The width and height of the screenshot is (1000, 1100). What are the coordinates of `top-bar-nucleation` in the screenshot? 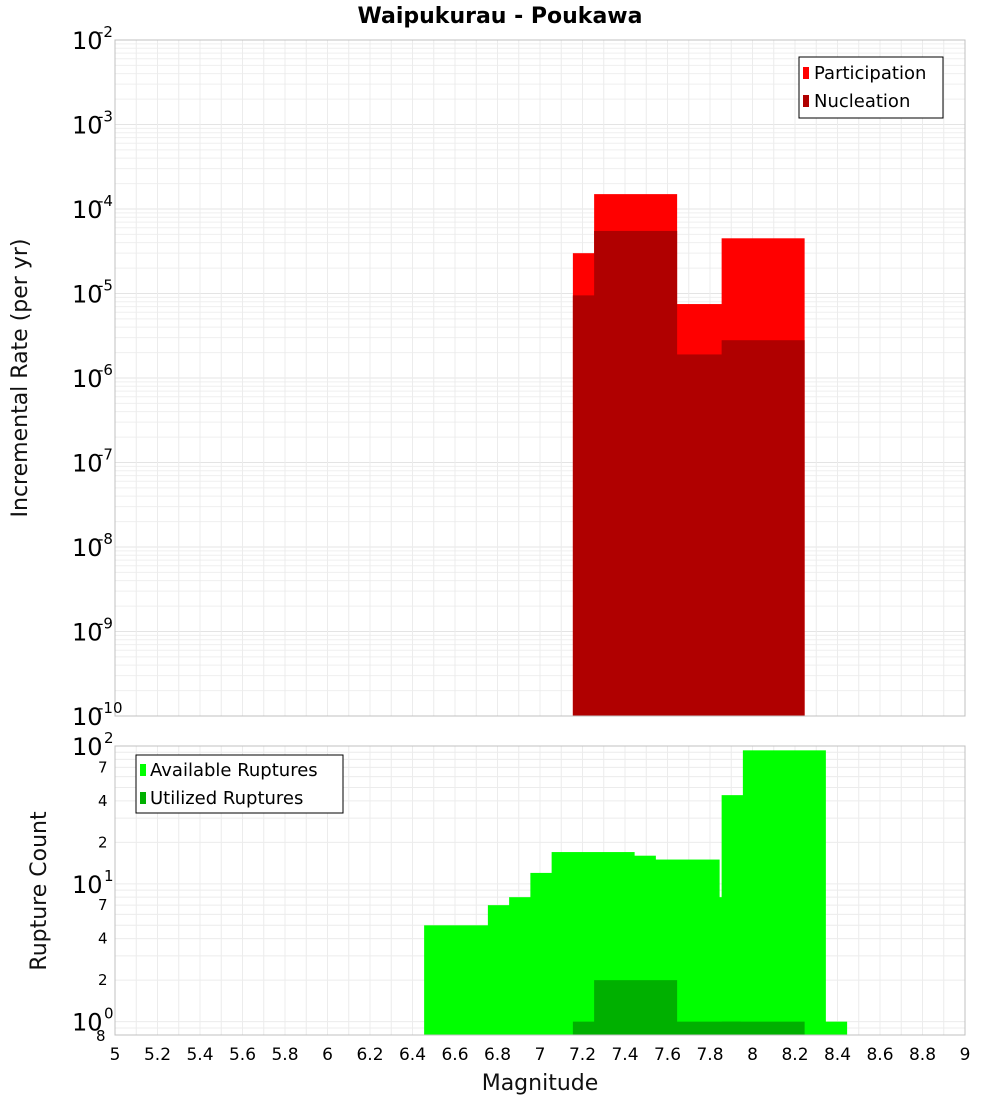 It's located at (763, 528).